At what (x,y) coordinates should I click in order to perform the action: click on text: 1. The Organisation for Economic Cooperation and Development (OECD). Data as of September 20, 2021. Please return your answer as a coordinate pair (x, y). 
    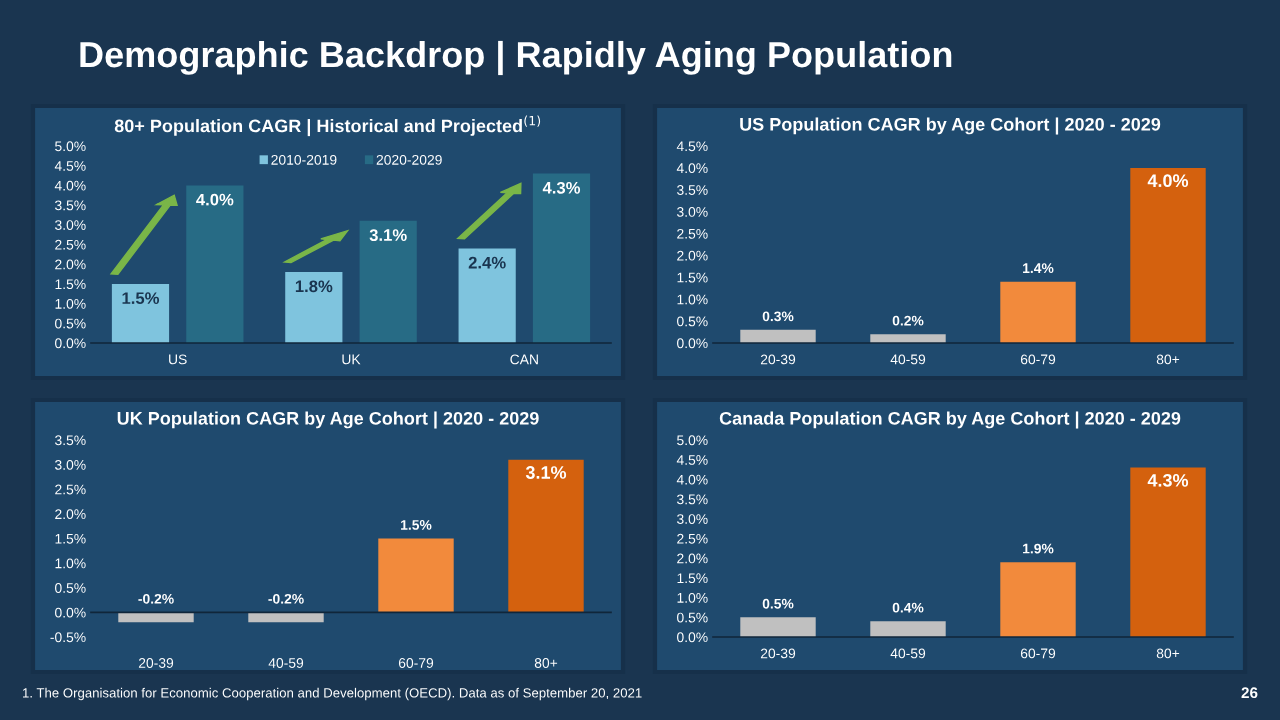
    Looking at the image, I should click on (332, 694).